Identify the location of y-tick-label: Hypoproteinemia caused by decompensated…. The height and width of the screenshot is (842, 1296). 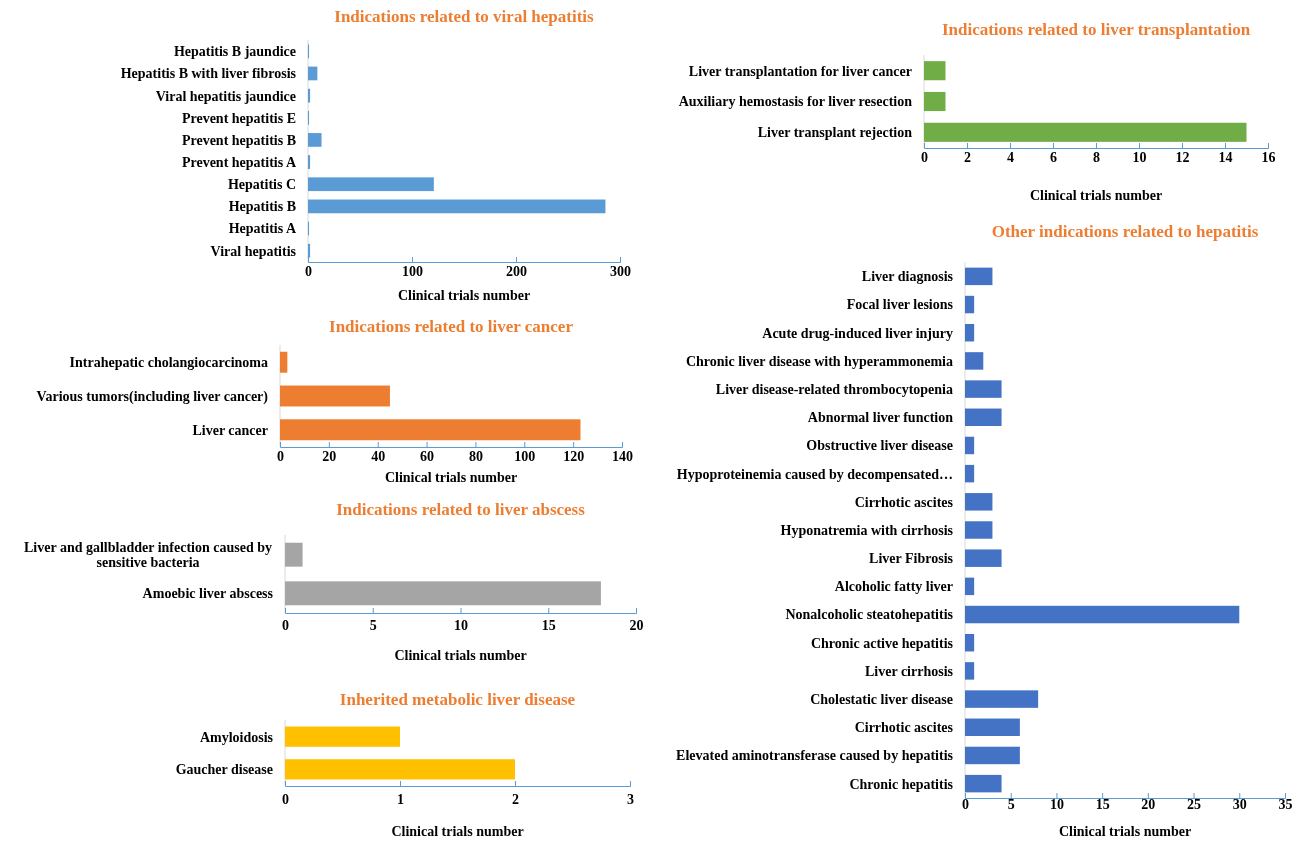
(814, 474).